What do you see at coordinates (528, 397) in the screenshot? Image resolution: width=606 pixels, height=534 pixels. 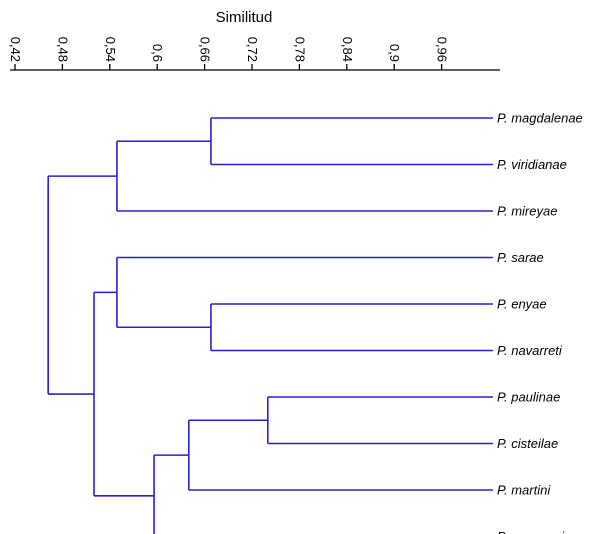 I see `leaf-label: P. paulinae` at bounding box center [528, 397].